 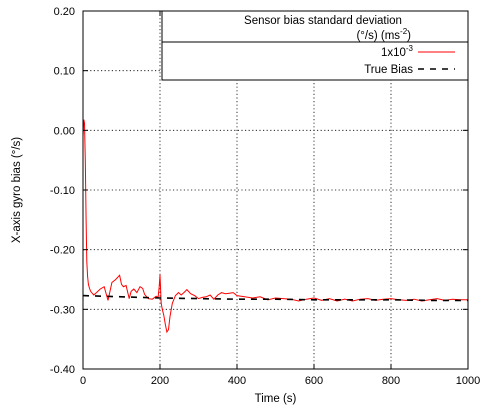 I want to click on legend-entry-label-base: 1x10, so click(x=393, y=53).